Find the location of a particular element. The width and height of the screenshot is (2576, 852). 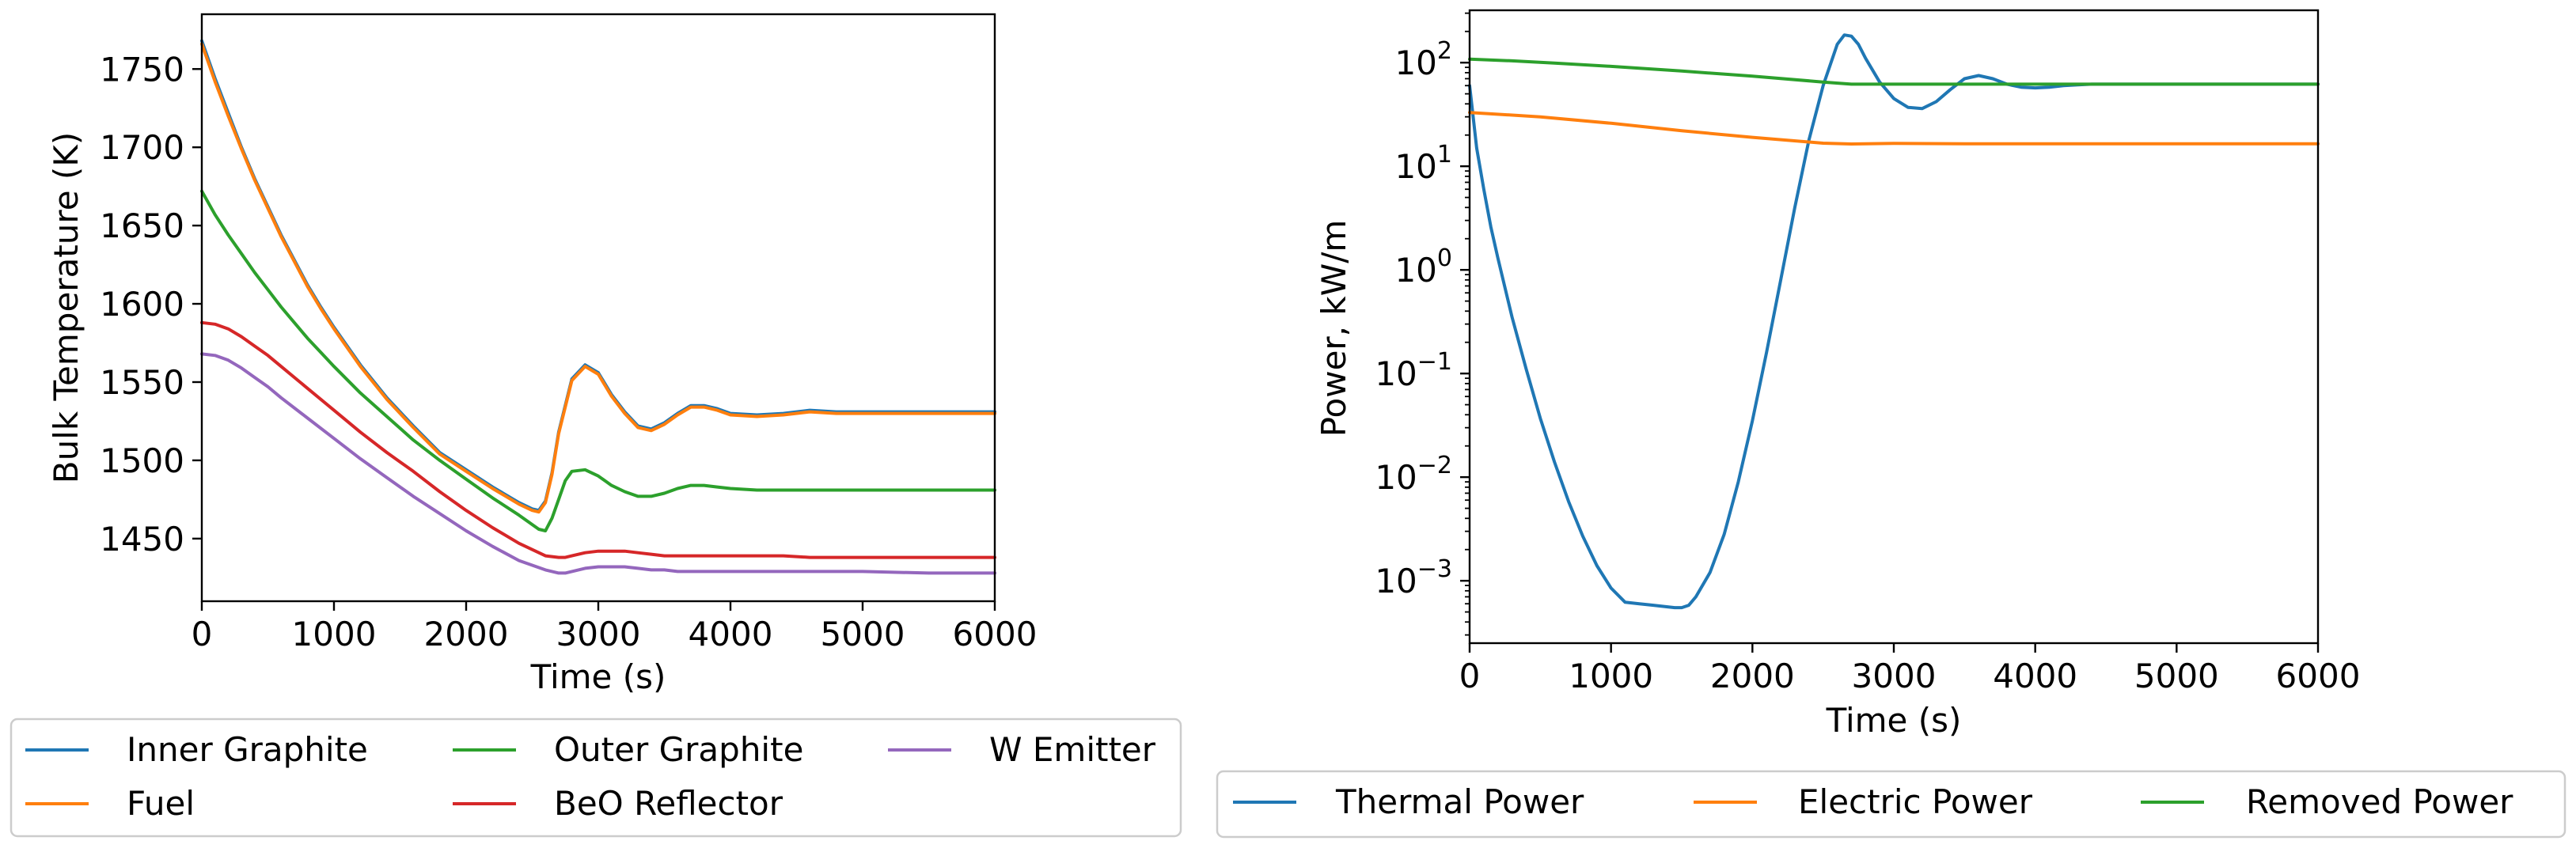

right-x-tick-label: 3000 is located at coordinates (1894, 676).